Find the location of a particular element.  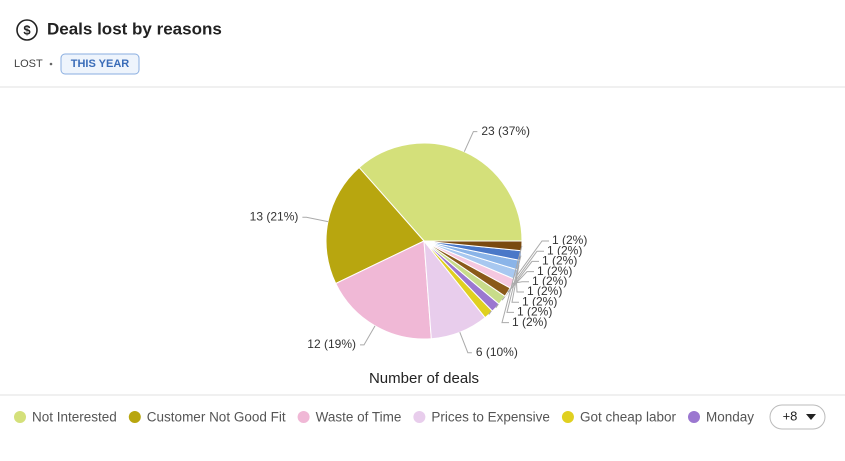

period-text: THIS YEAR is located at coordinates (100, 64).